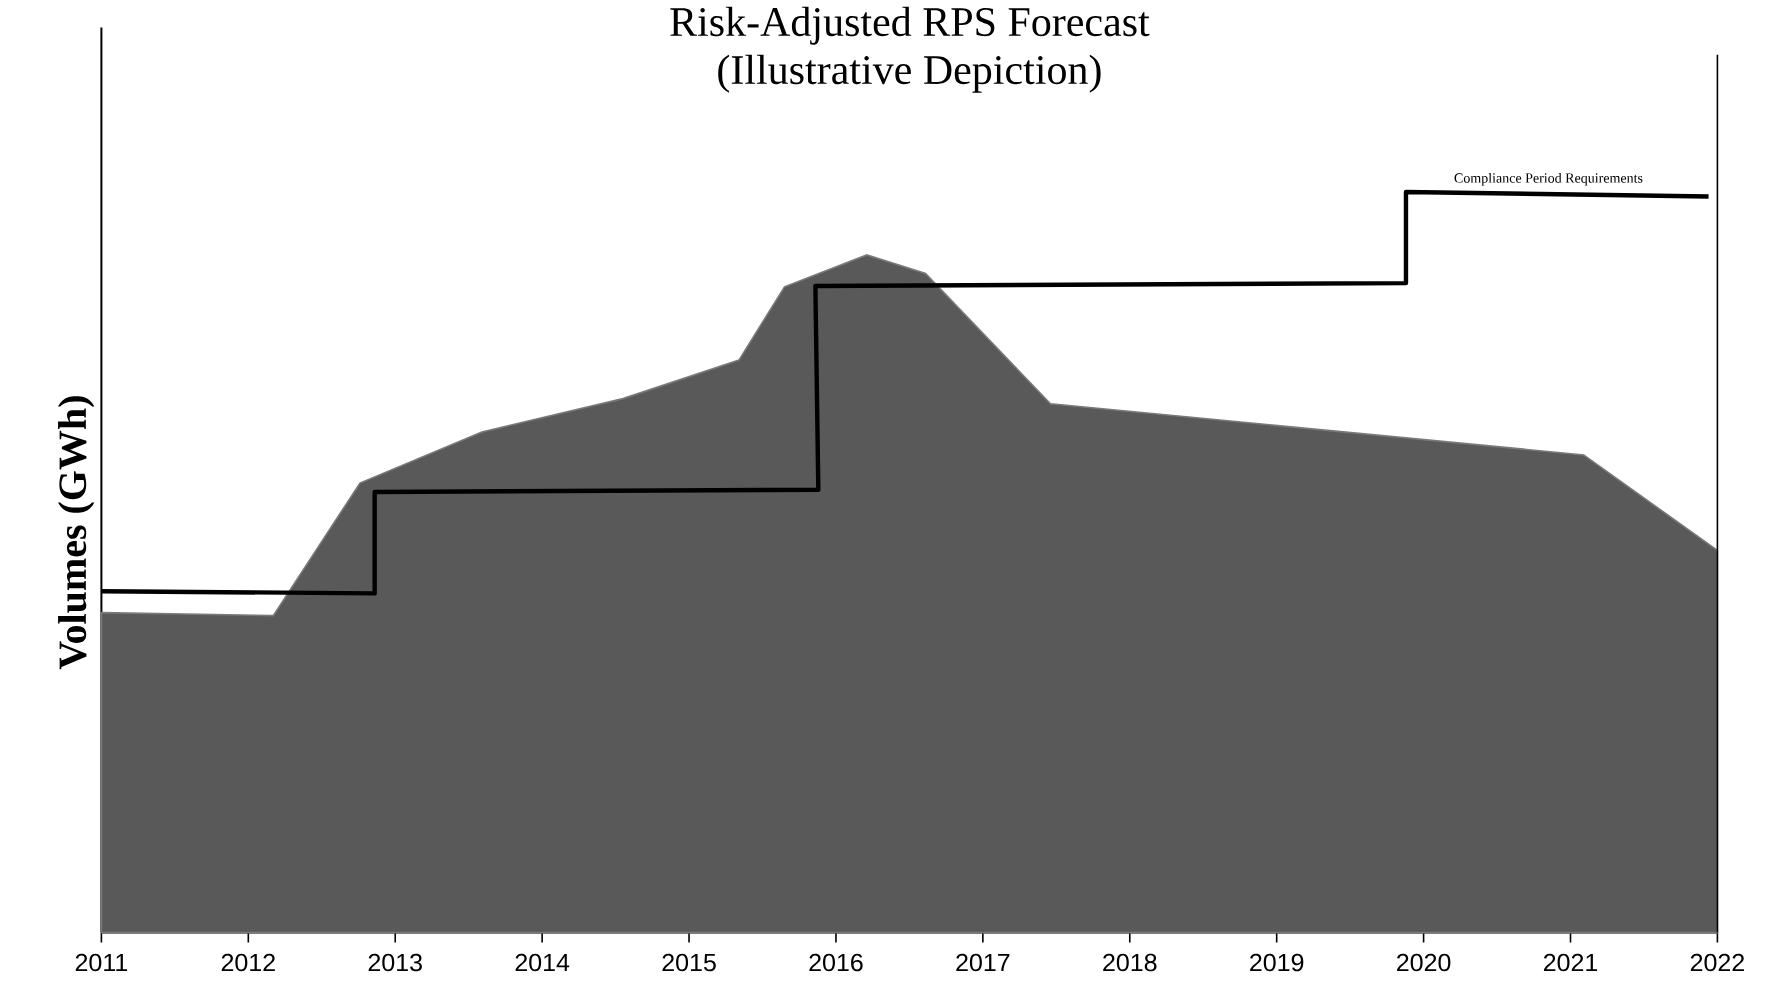  Describe the element at coordinates (76, 533) in the screenshot. I see `y-axis-title: Volumes (GWh)` at that location.